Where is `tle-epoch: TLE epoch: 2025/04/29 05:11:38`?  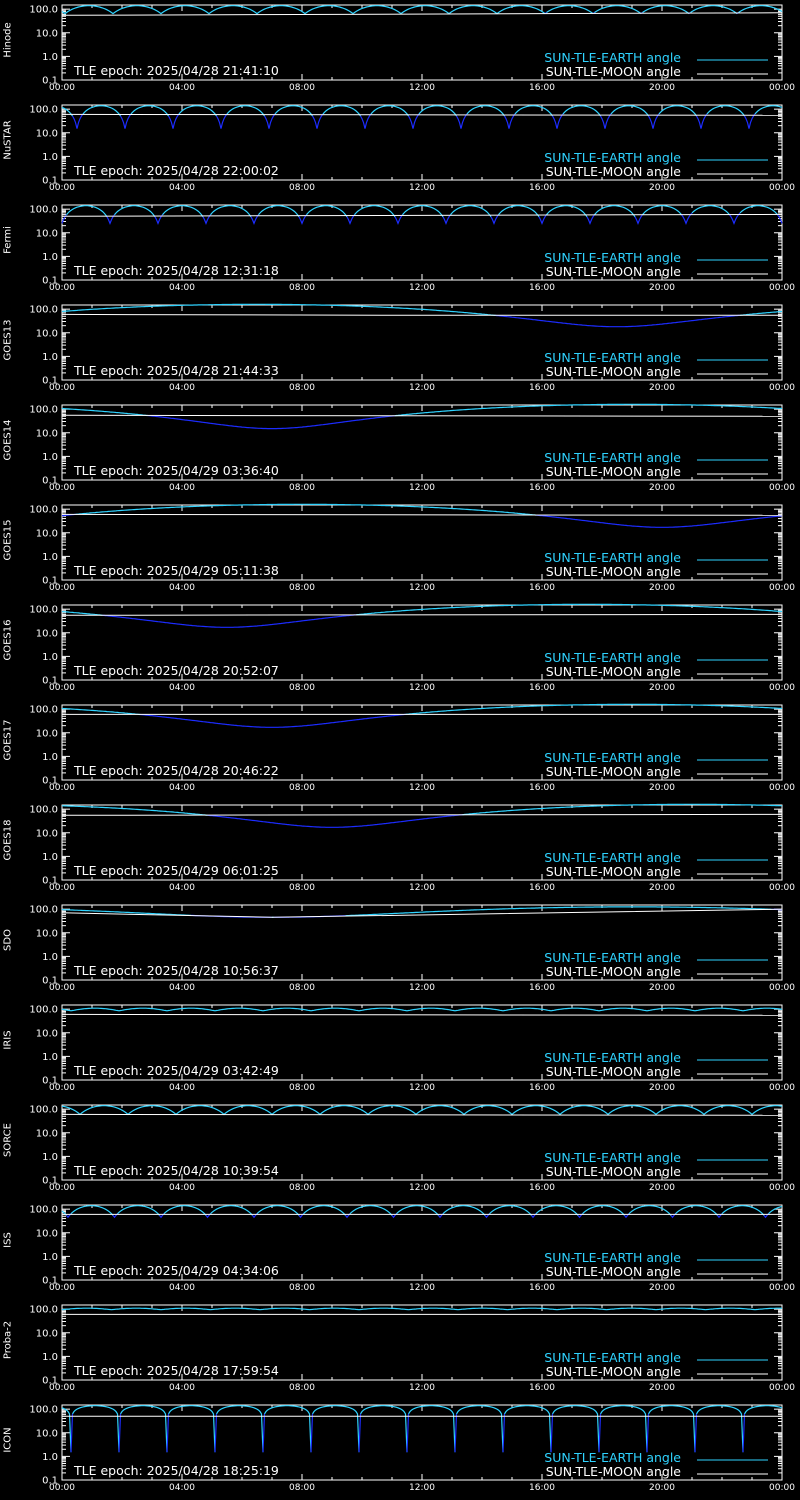
tle-epoch: TLE epoch: 2025/04/29 05:11:38 is located at coordinates (176, 570).